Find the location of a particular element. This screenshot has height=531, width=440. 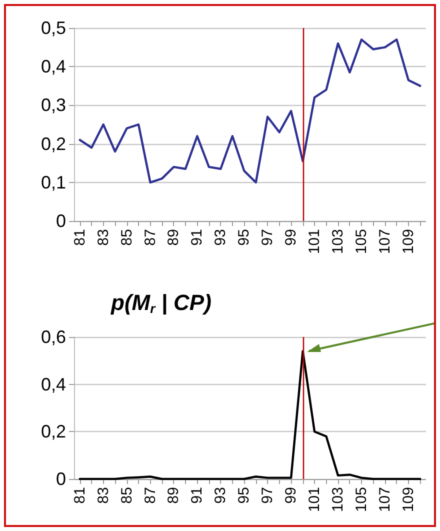

y-tick-label: 0,5 is located at coordinates (53, 28).